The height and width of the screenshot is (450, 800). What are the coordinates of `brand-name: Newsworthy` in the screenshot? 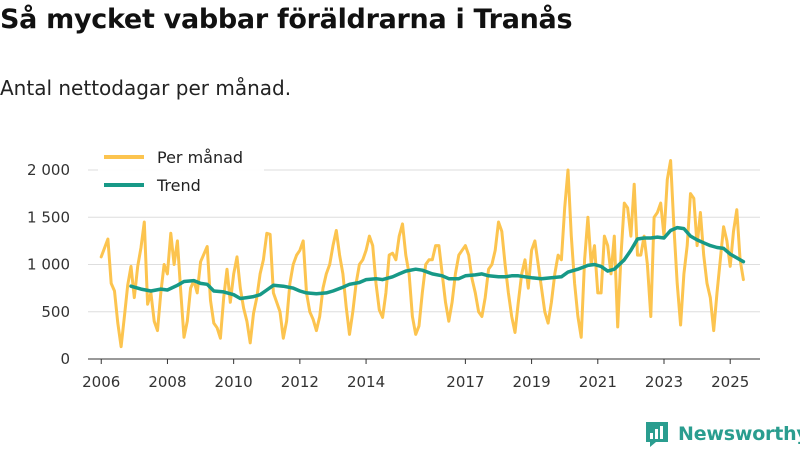 It's located at (739, 434).